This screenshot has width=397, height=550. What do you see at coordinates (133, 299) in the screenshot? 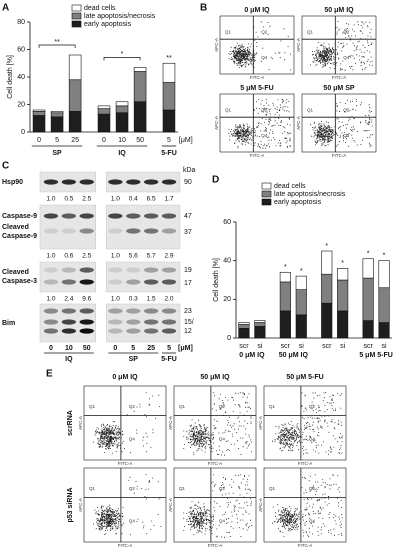
I see `quantification: 0.3` at bounding box center [133, 299].